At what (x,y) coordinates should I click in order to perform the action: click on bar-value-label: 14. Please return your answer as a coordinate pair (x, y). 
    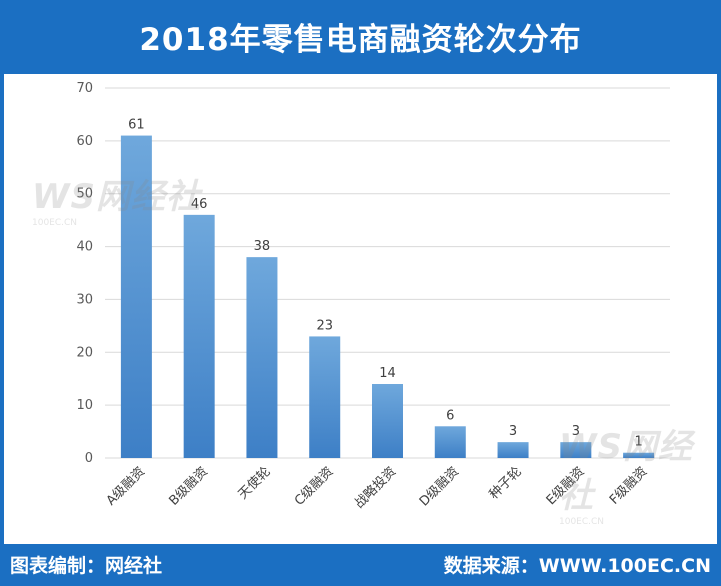
    Looking at the image, I should click on (387, 373).